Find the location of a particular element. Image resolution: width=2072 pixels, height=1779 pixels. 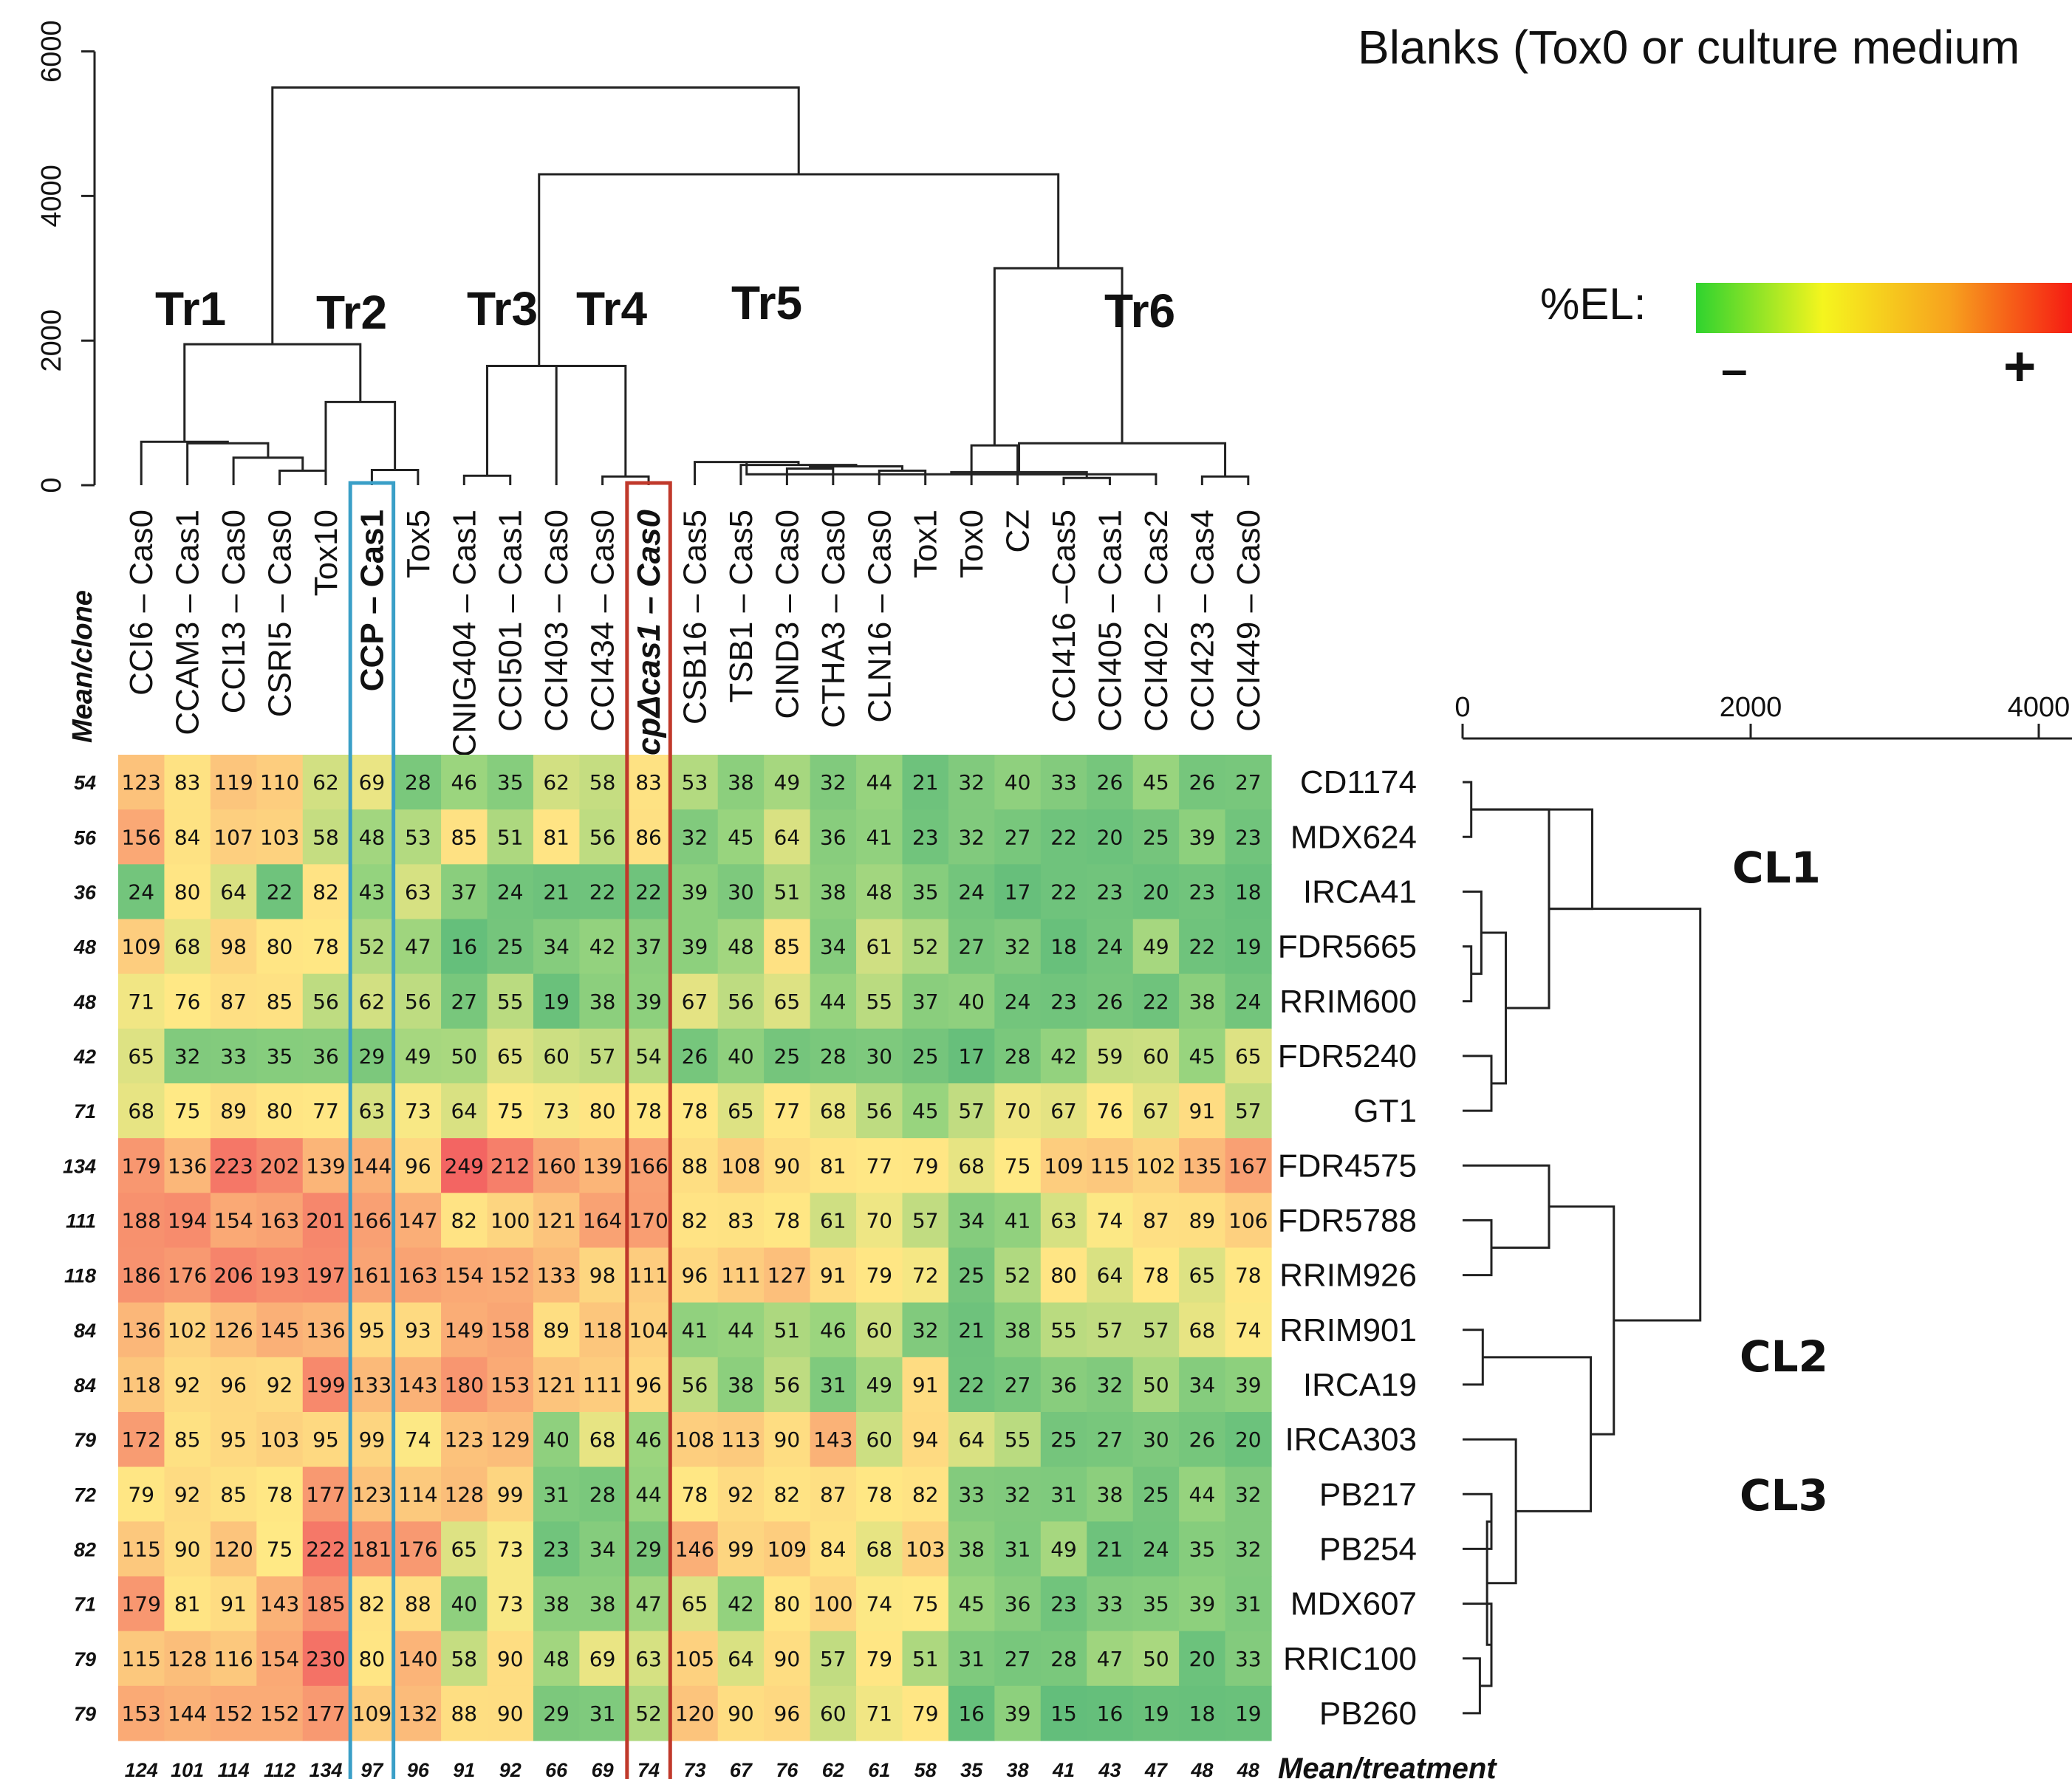

cell-value: 161 is located at coordinates (372, 1276).